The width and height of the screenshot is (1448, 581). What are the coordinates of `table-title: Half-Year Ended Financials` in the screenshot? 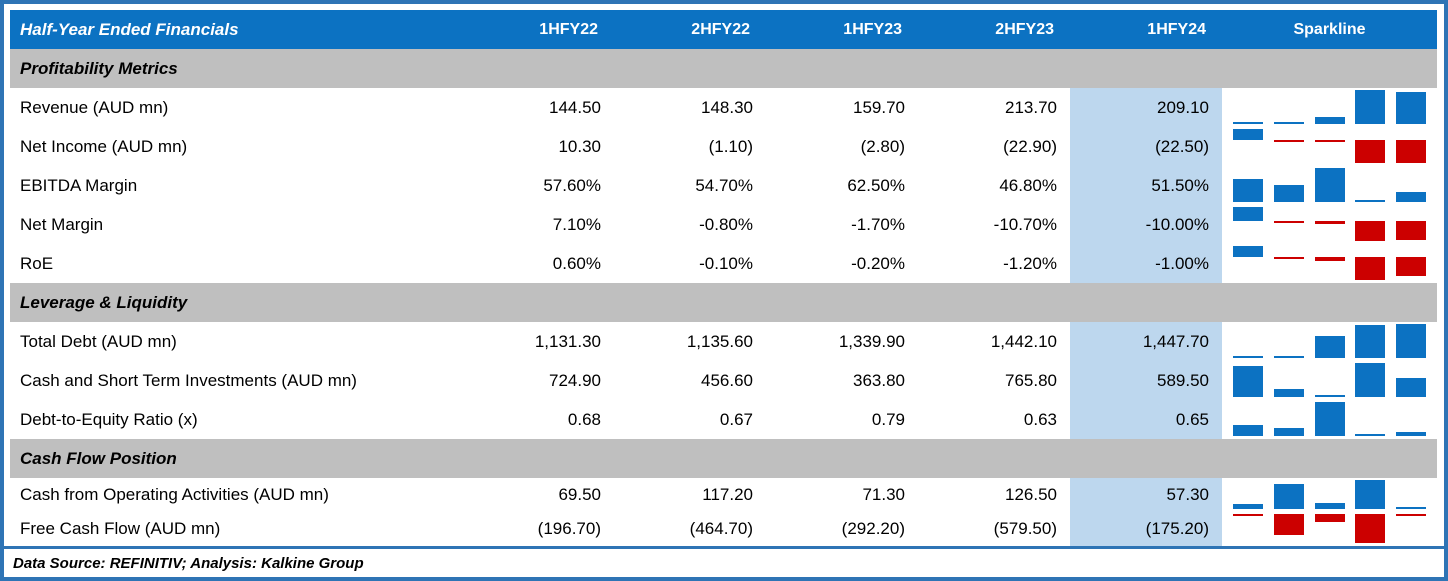 It's located at (129, 29).